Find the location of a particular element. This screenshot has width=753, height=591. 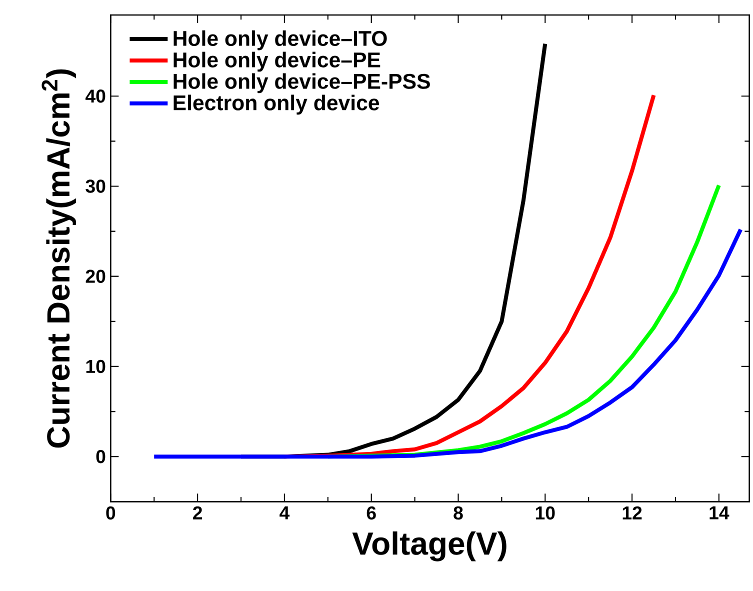

x-tick-label: 8 is located at coordinates (458, 513).